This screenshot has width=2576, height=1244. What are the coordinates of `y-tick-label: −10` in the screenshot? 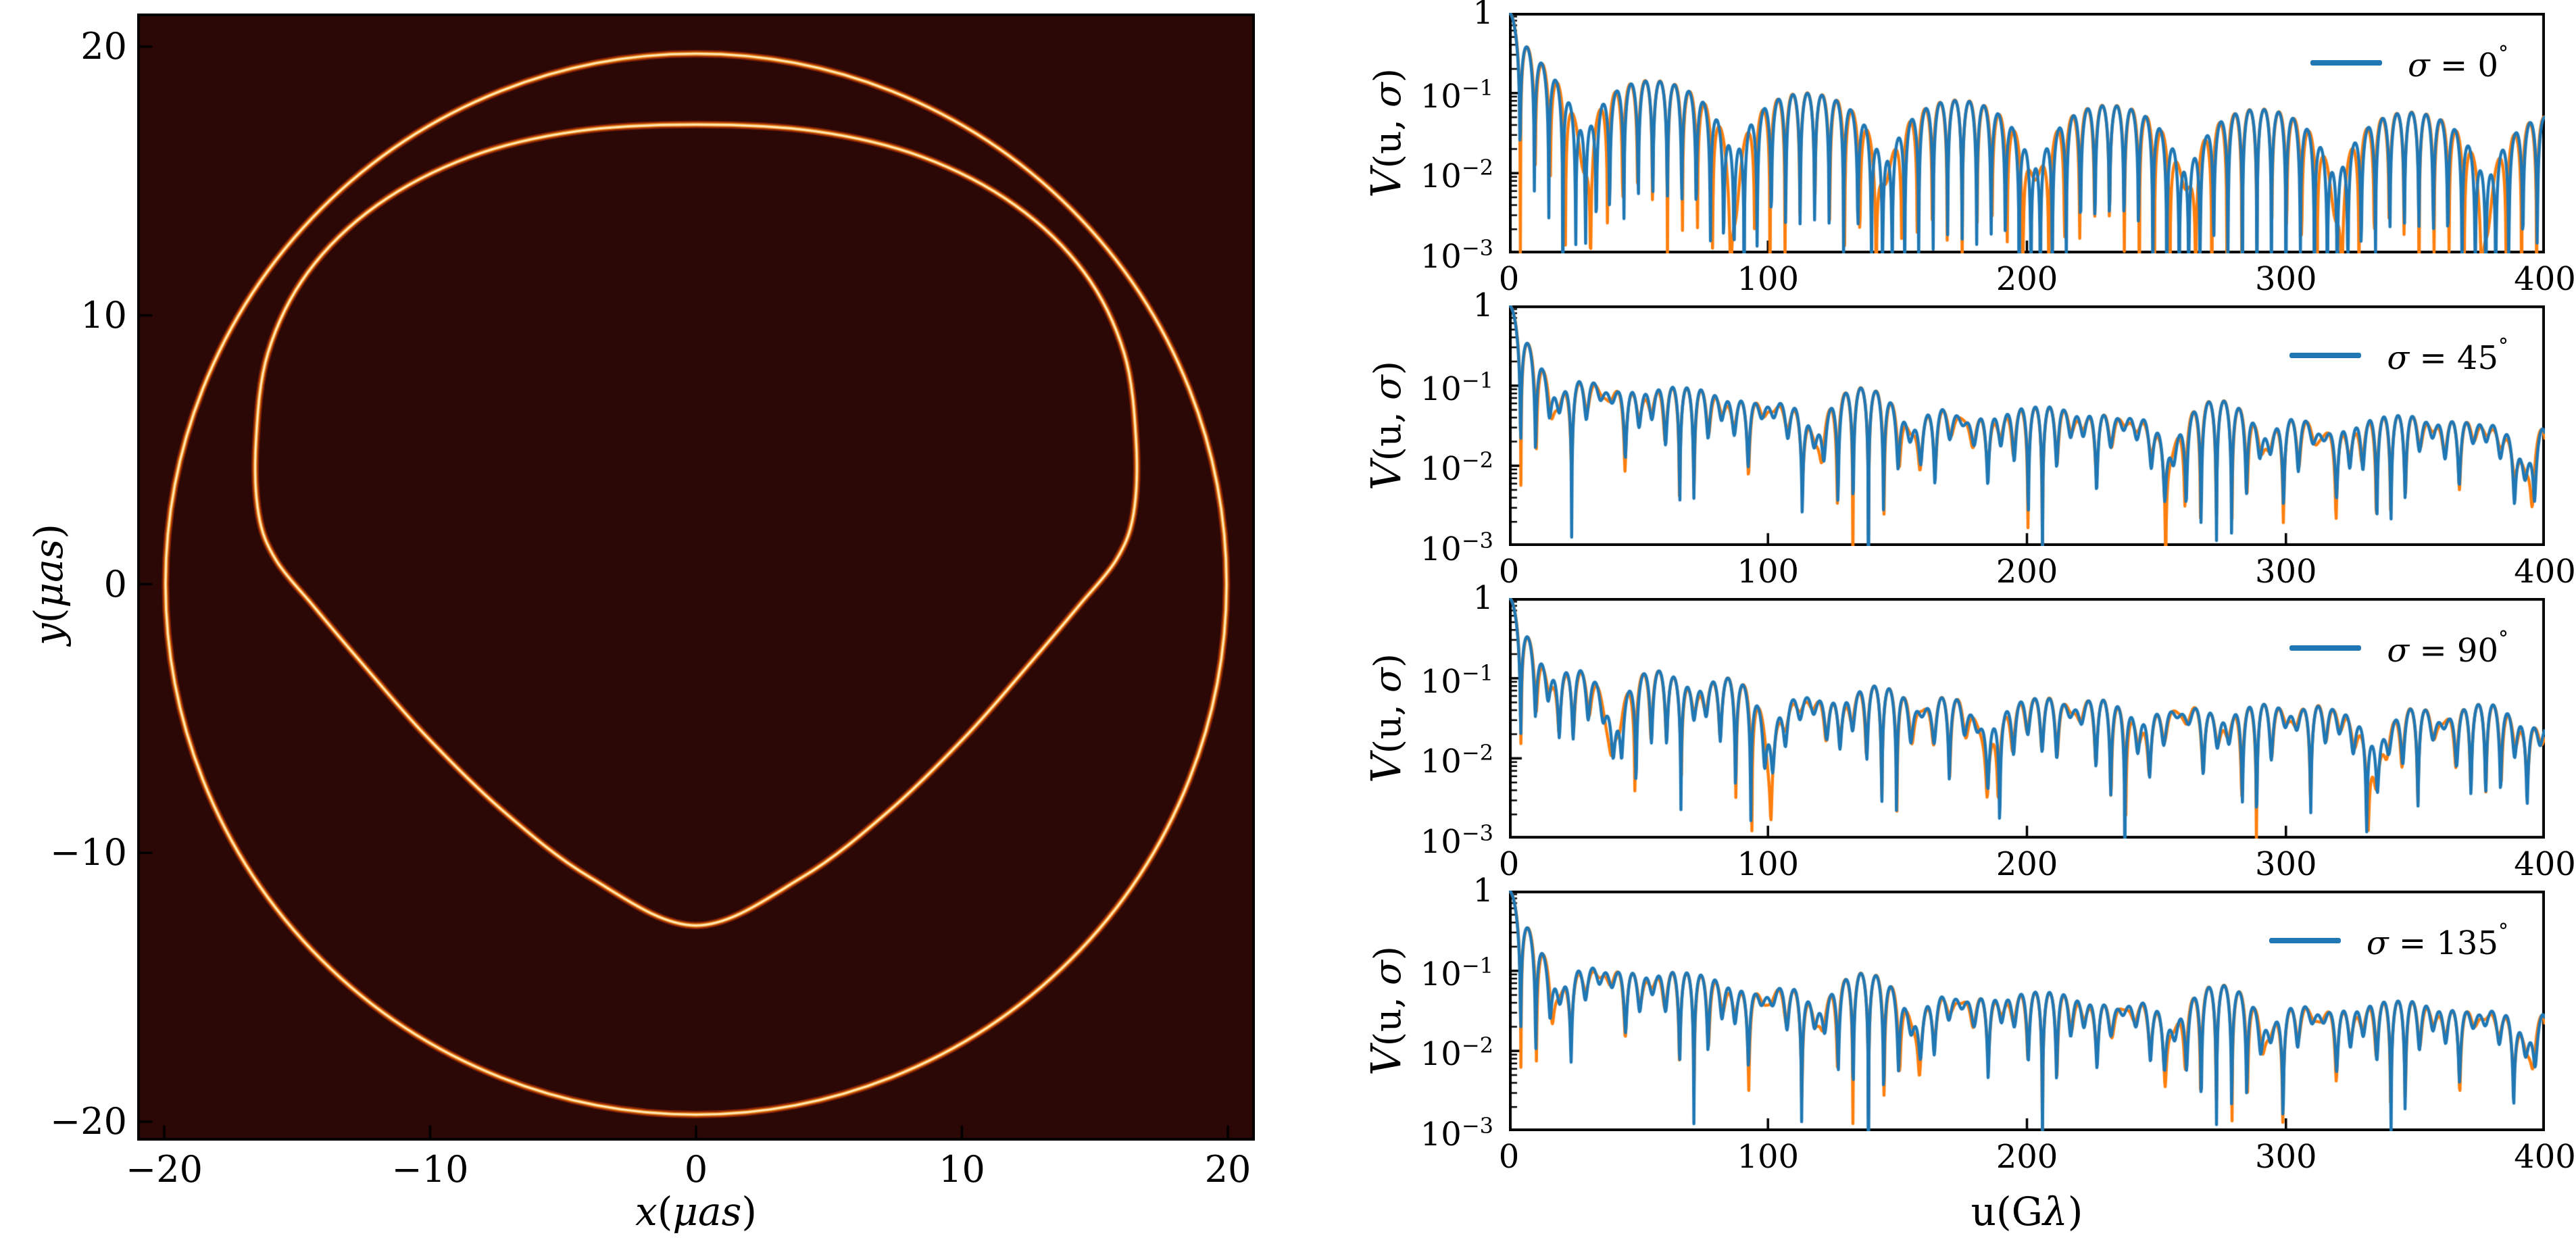 It's located at (89, 853).